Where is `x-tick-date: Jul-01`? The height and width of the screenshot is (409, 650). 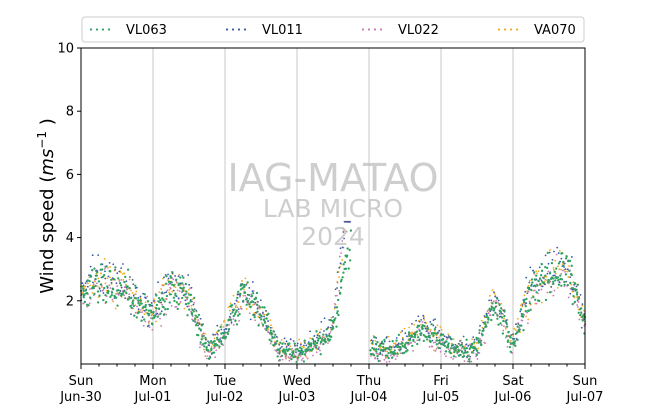
x-tick-date: Jul-01 is located at coordinates (153, 397).